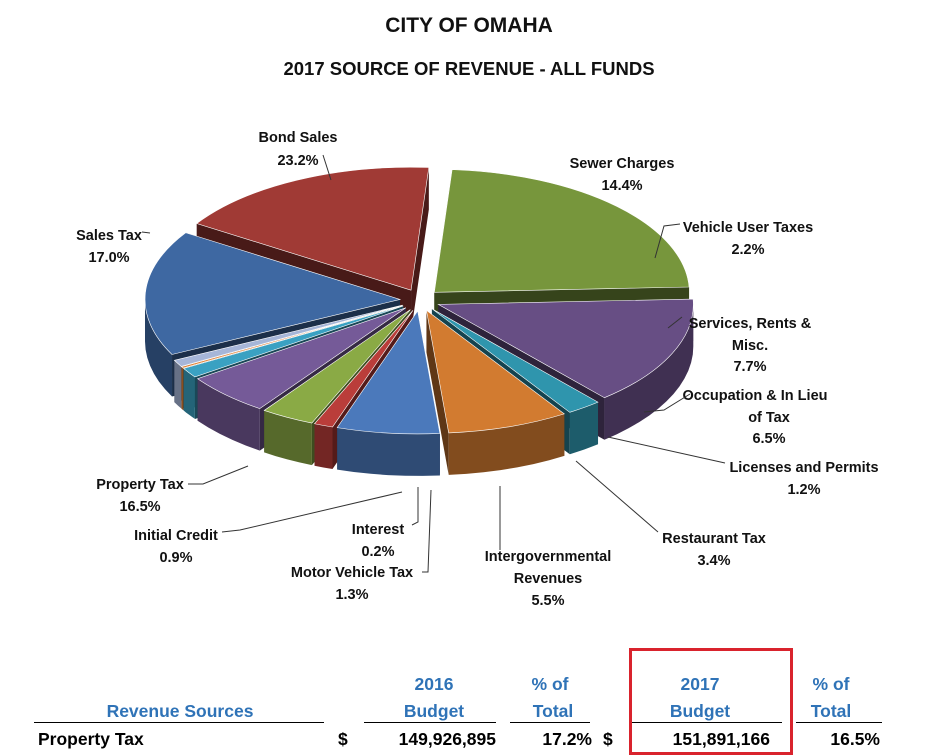 The width and height of the screenshot is (938, 755). I want to click on slice-label: Revenues, so click(548, 579).